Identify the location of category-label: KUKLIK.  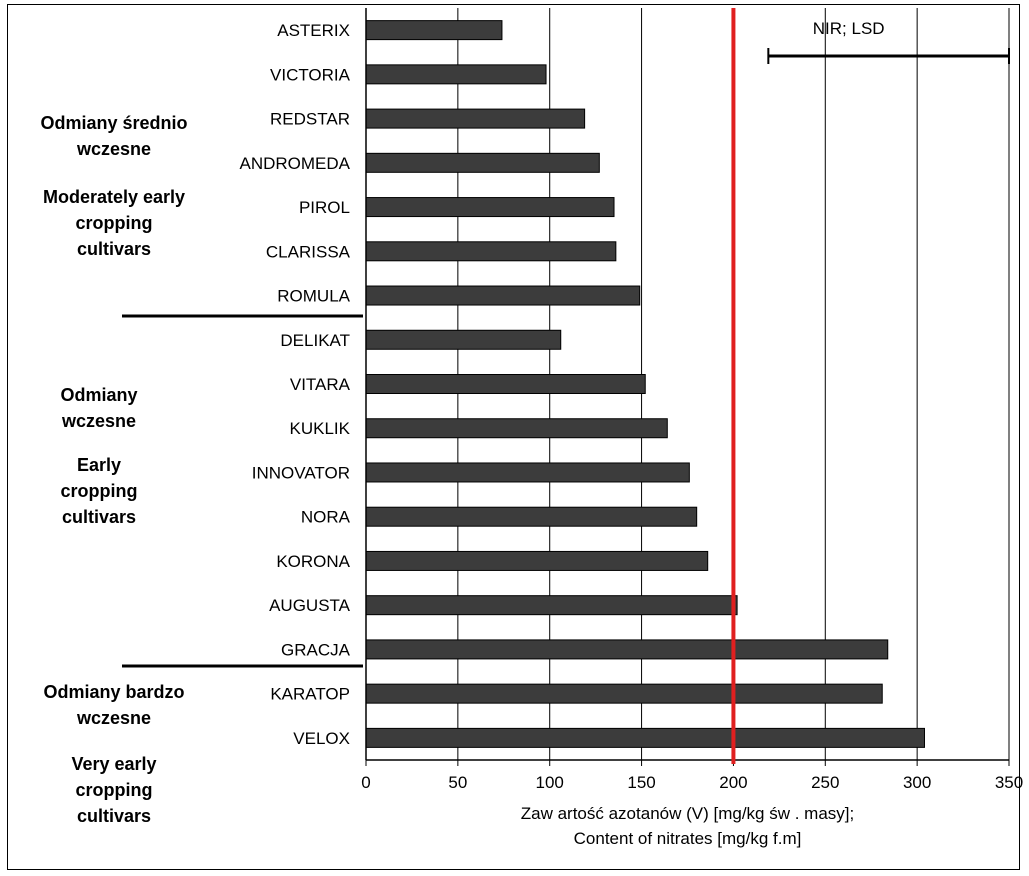
(320, 428).